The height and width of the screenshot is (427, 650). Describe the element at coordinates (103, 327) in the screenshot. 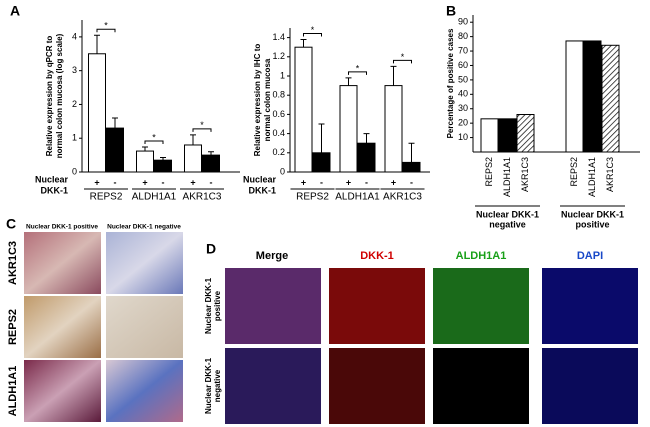

I see `ihc-images` at that location.